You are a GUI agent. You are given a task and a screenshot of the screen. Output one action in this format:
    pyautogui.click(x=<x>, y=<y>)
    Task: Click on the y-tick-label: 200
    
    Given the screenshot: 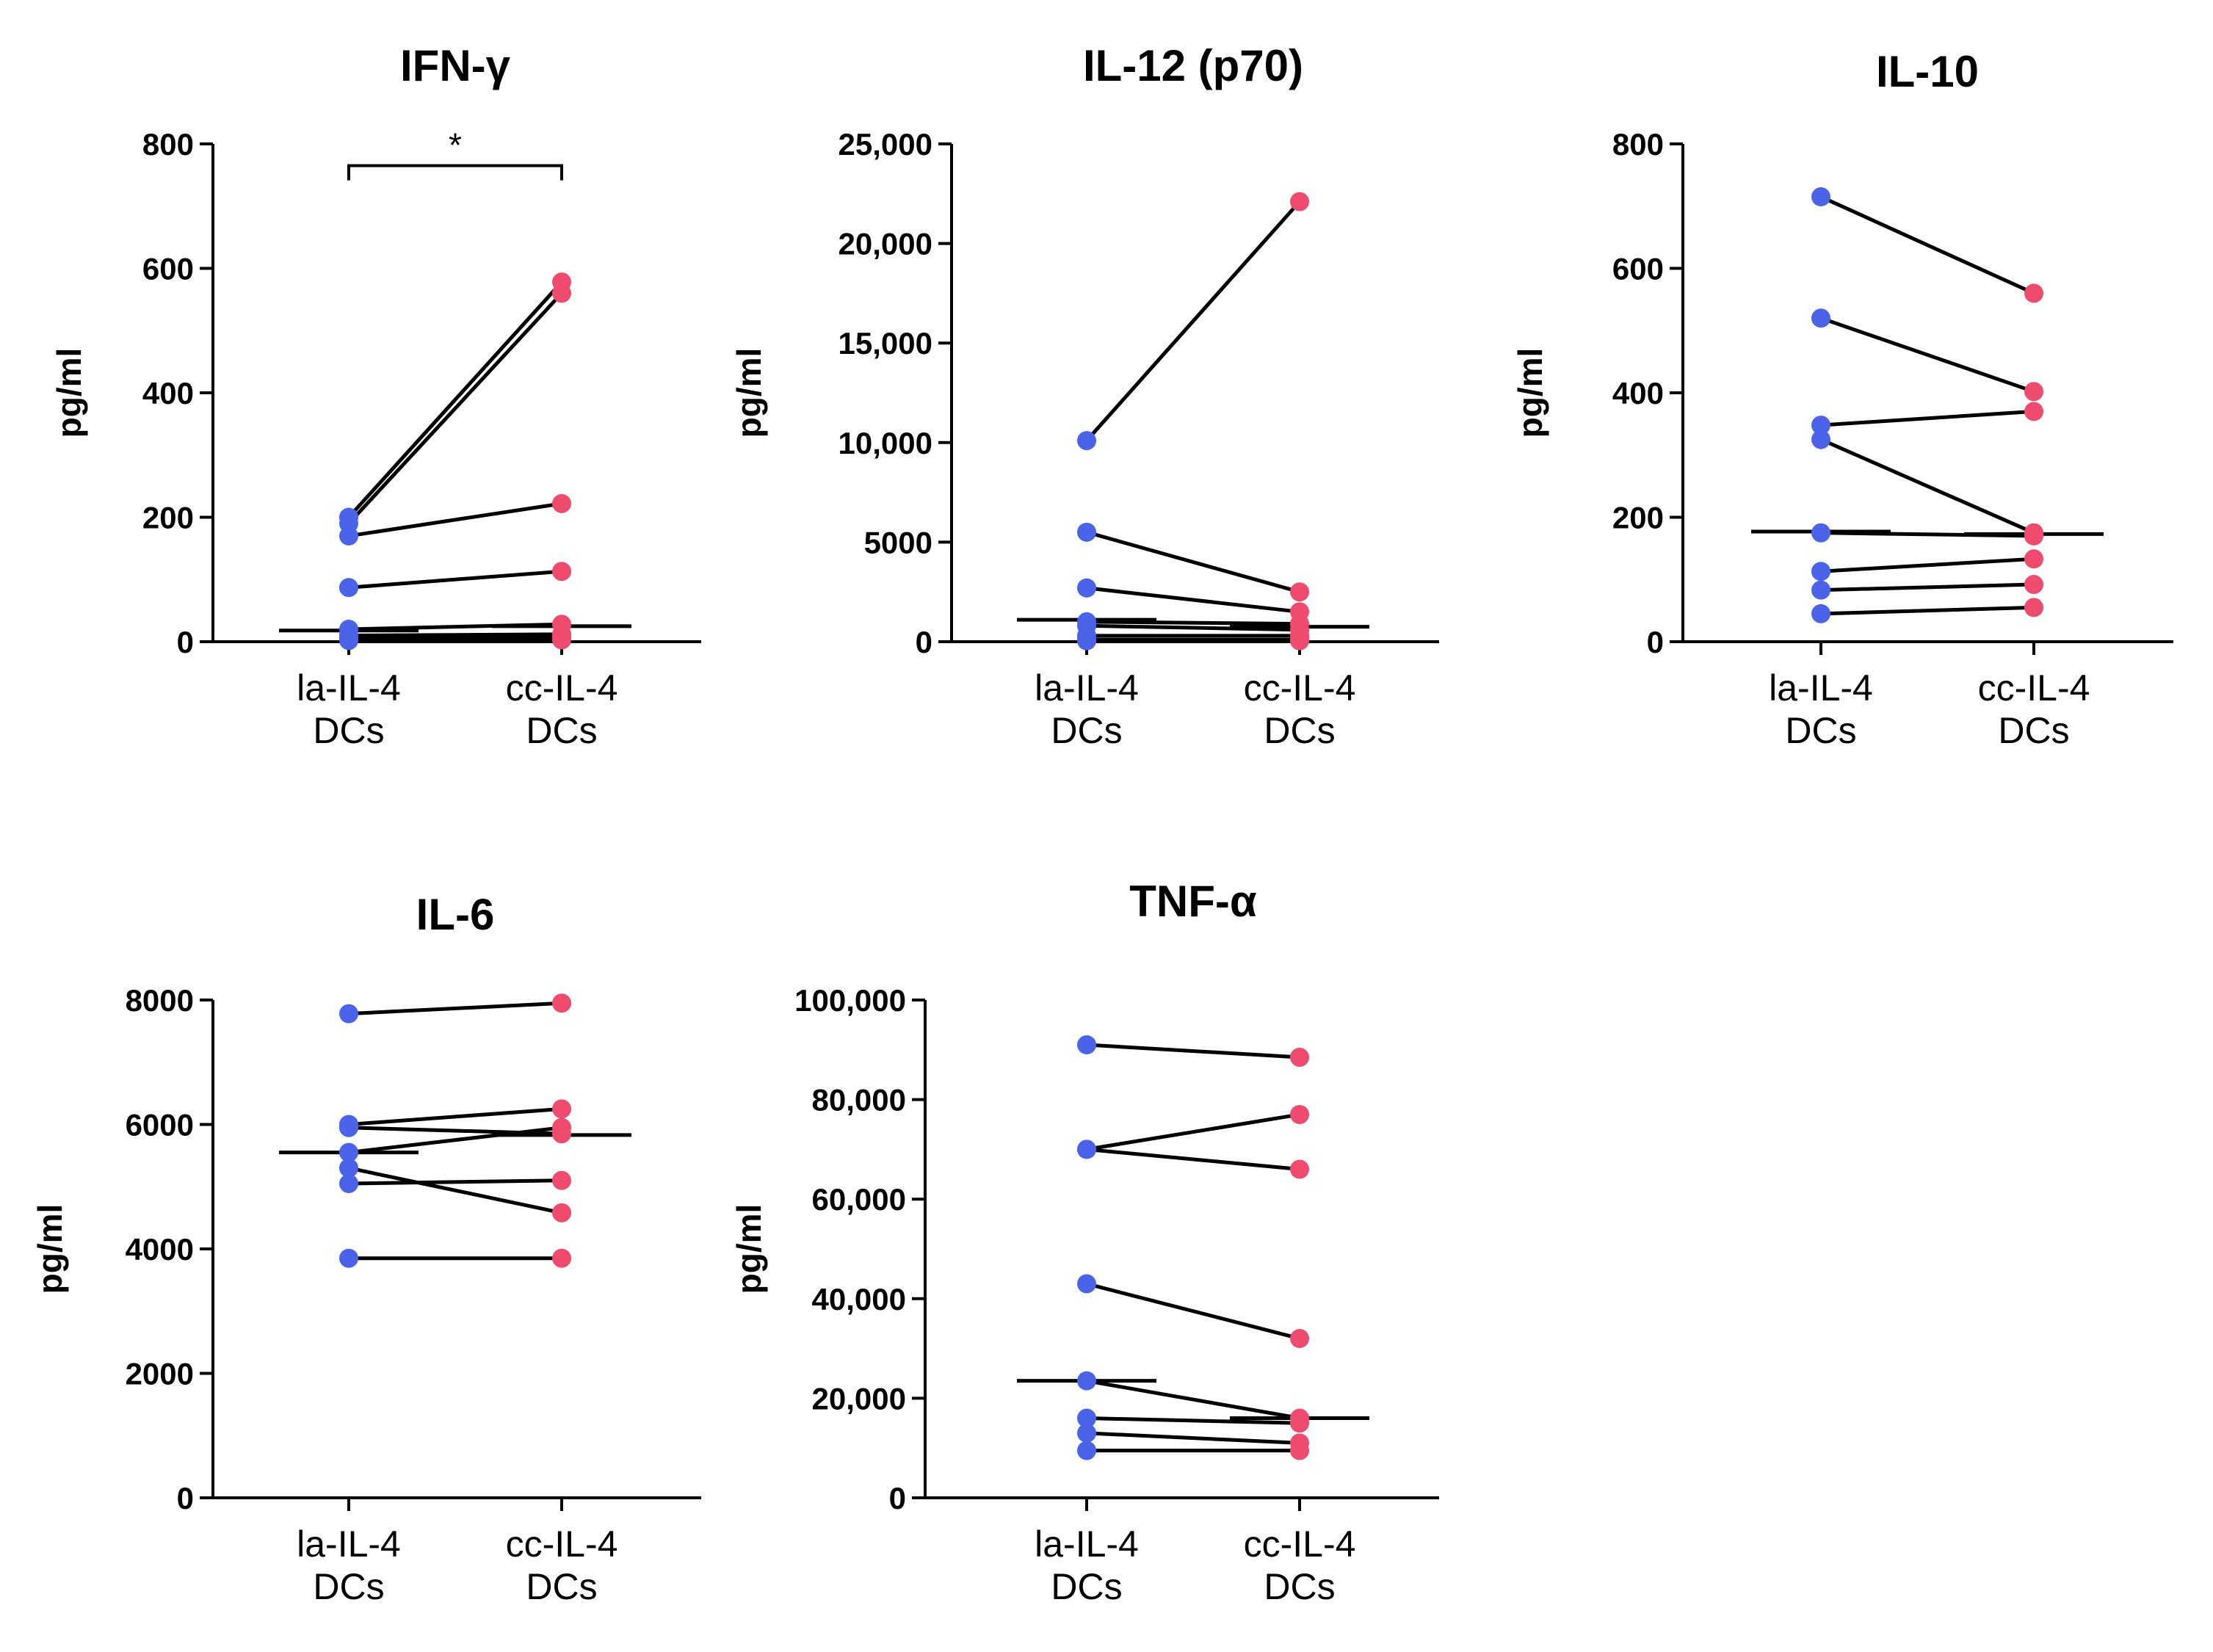 What is the action you would take?
    pyautogui.click(x=168, y=518)
    